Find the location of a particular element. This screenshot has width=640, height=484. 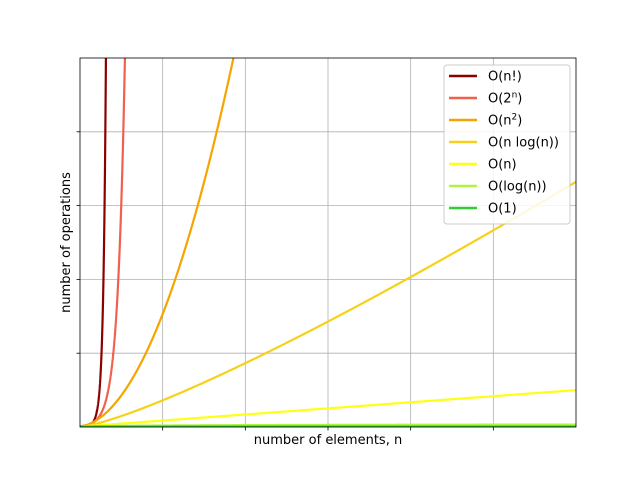

legend-label-text: O(n!) is located at coordinates (505, 77).